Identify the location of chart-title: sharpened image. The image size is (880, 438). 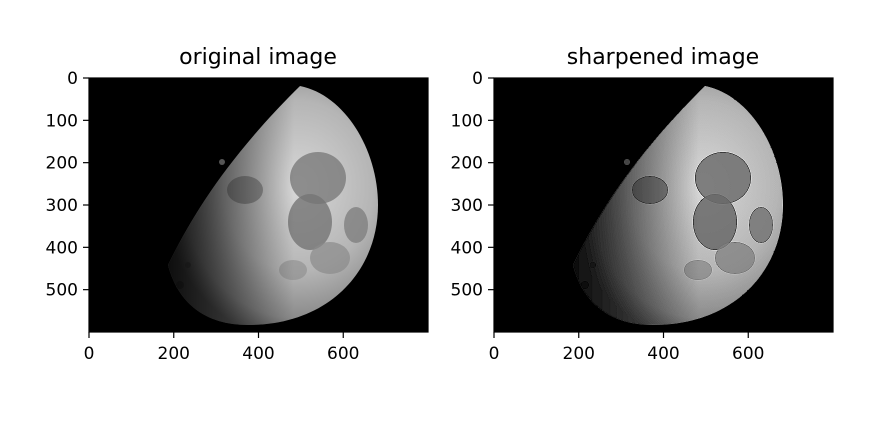
(663, 57).